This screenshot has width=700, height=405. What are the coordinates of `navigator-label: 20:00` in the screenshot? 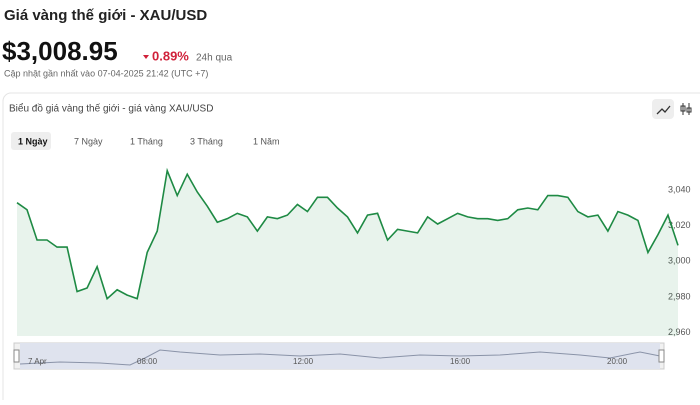 It's located at (617, 361).